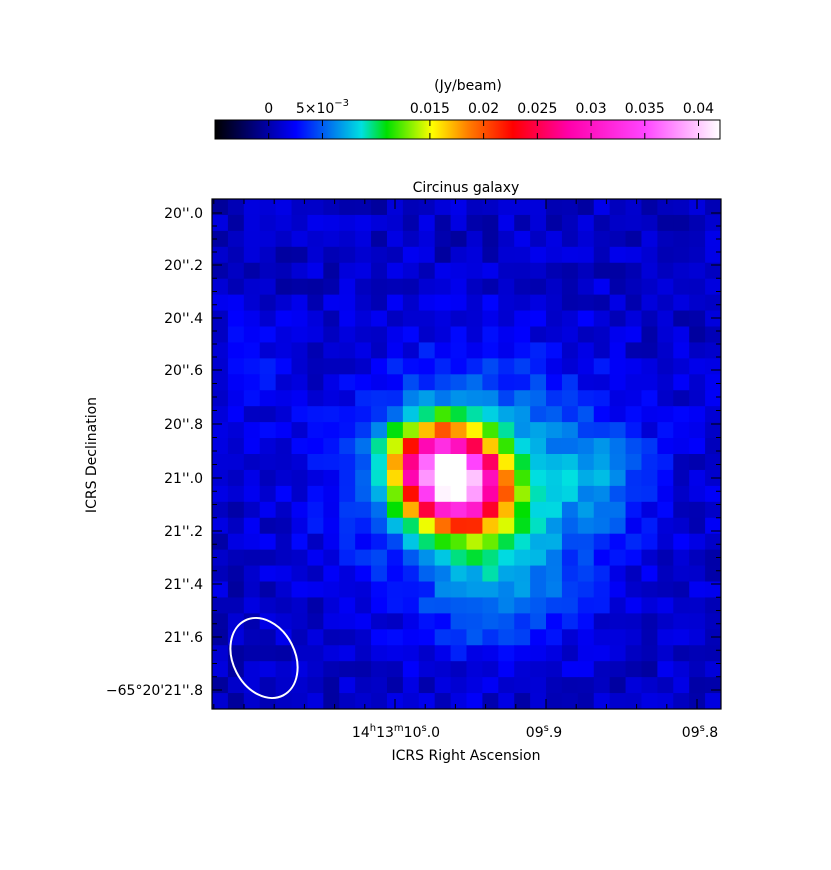 The image size is (831, 870). What do you see at coordinates (590, 109) in the screenshot?
I see `colorbar-tick-5: 0.03` at bounding box center [590, 109].